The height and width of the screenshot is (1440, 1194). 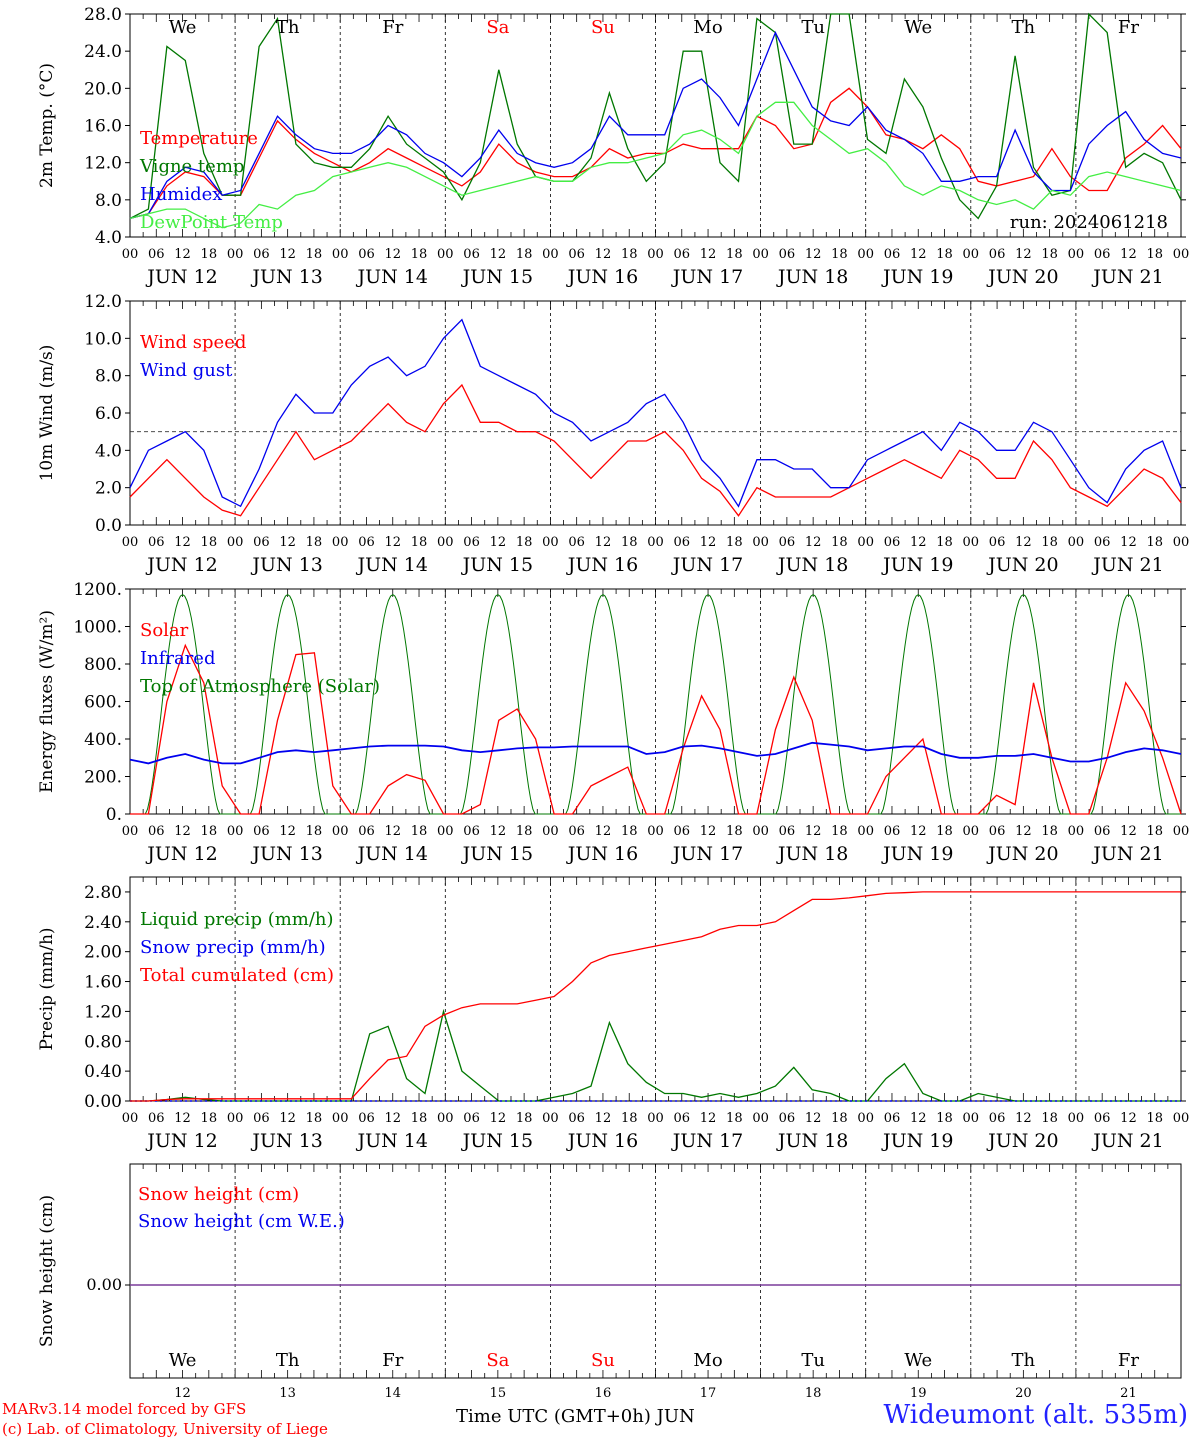 I want to click on credit-line-model: MARv3.14 model forced by GFS, so click(x=124, y=1409).